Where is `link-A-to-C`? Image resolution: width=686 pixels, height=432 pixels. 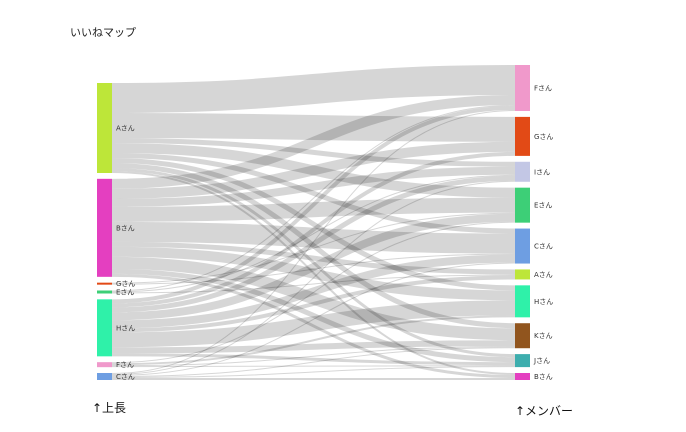
link-A-to-C is located at coordinates (313, 193).